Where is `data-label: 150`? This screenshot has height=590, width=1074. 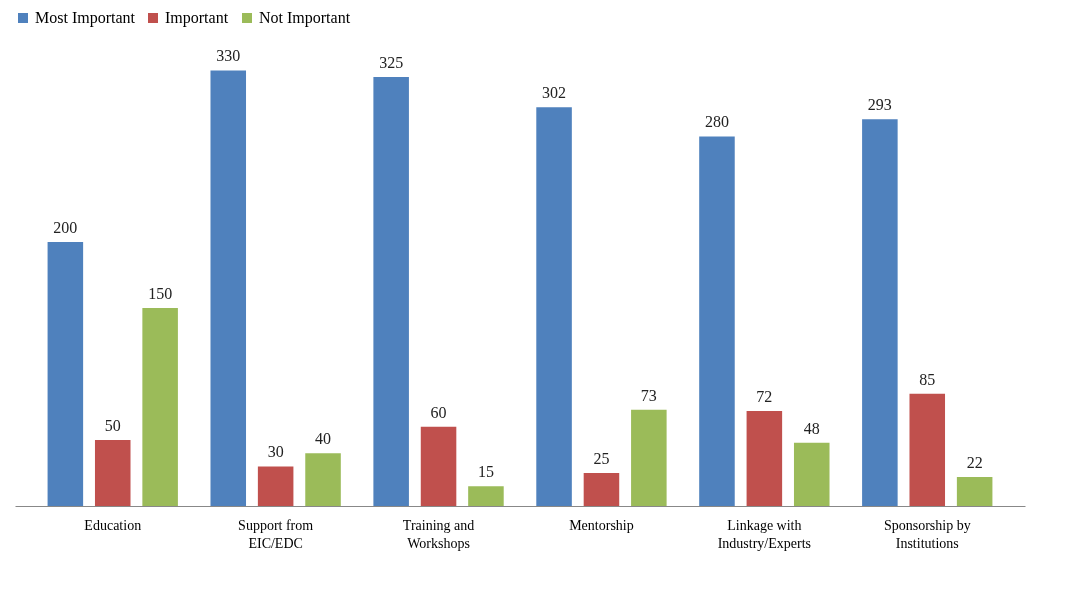
data-label: 150 is located at coordinates (160, 293).